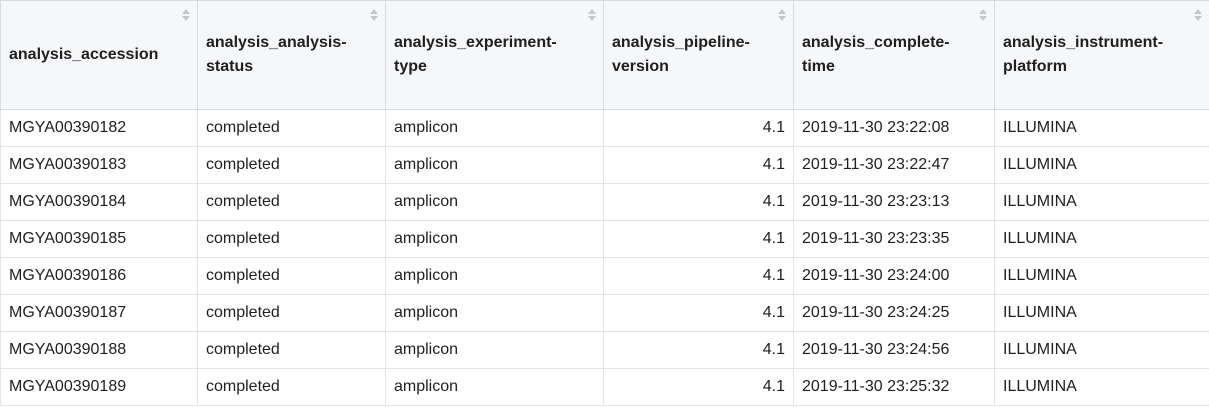 The image size is (1209, 409). I want to click on complete-time-cell: 2019-11-30 23:24:25, so click(894, 313).